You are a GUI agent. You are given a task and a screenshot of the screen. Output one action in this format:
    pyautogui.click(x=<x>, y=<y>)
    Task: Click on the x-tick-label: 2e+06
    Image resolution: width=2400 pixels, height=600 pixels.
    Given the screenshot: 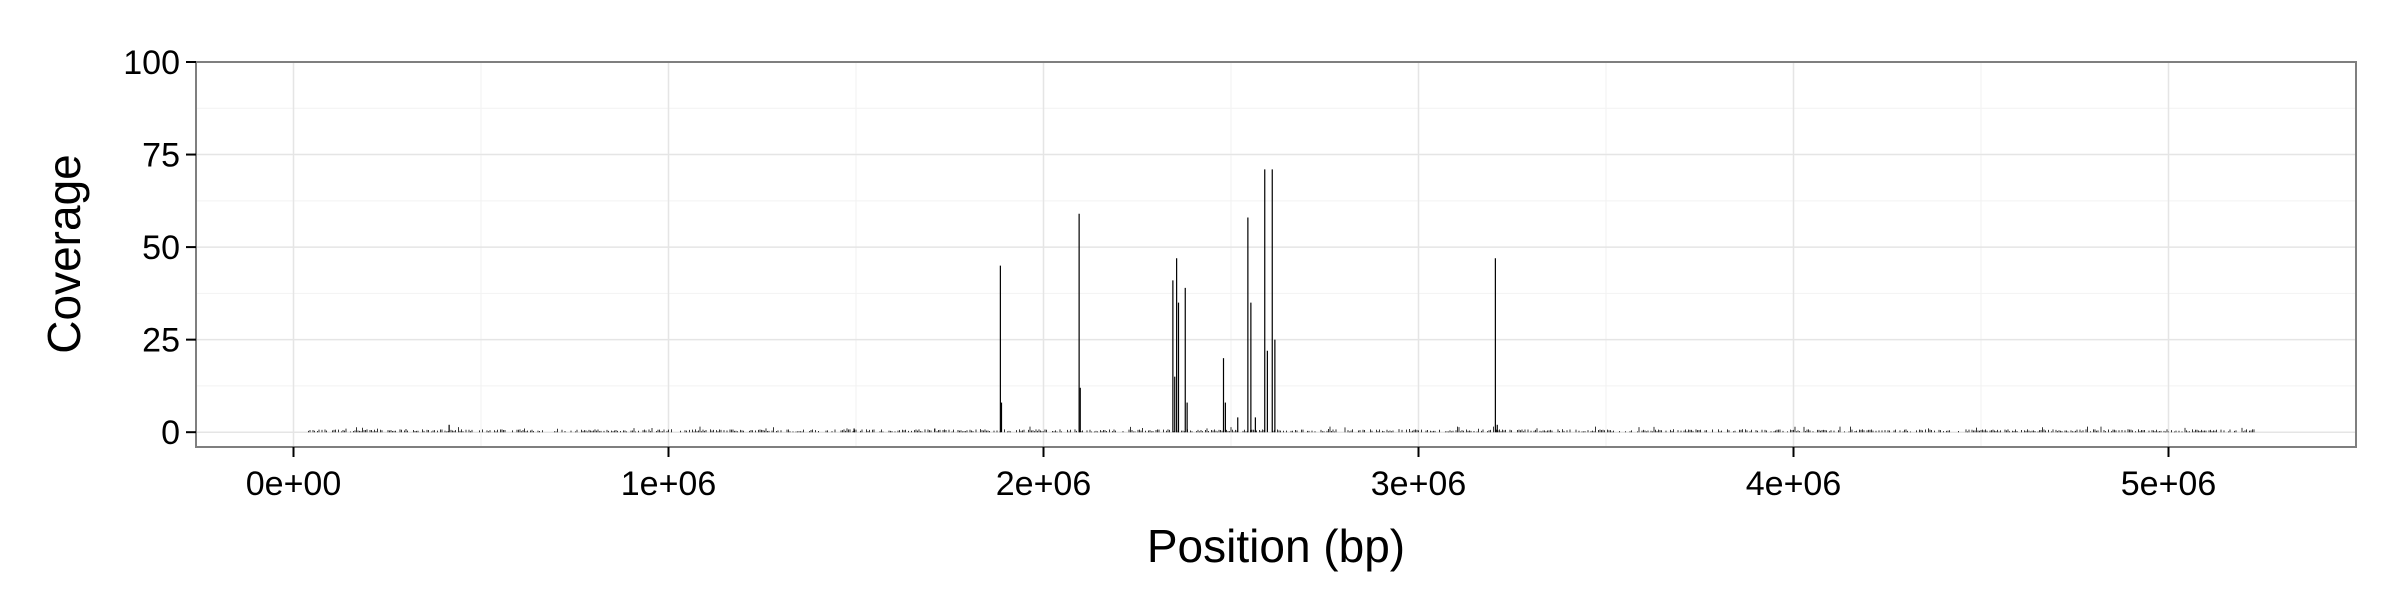 What is the action you would take?
    pyautogui.click(x=1044, y=484)
    